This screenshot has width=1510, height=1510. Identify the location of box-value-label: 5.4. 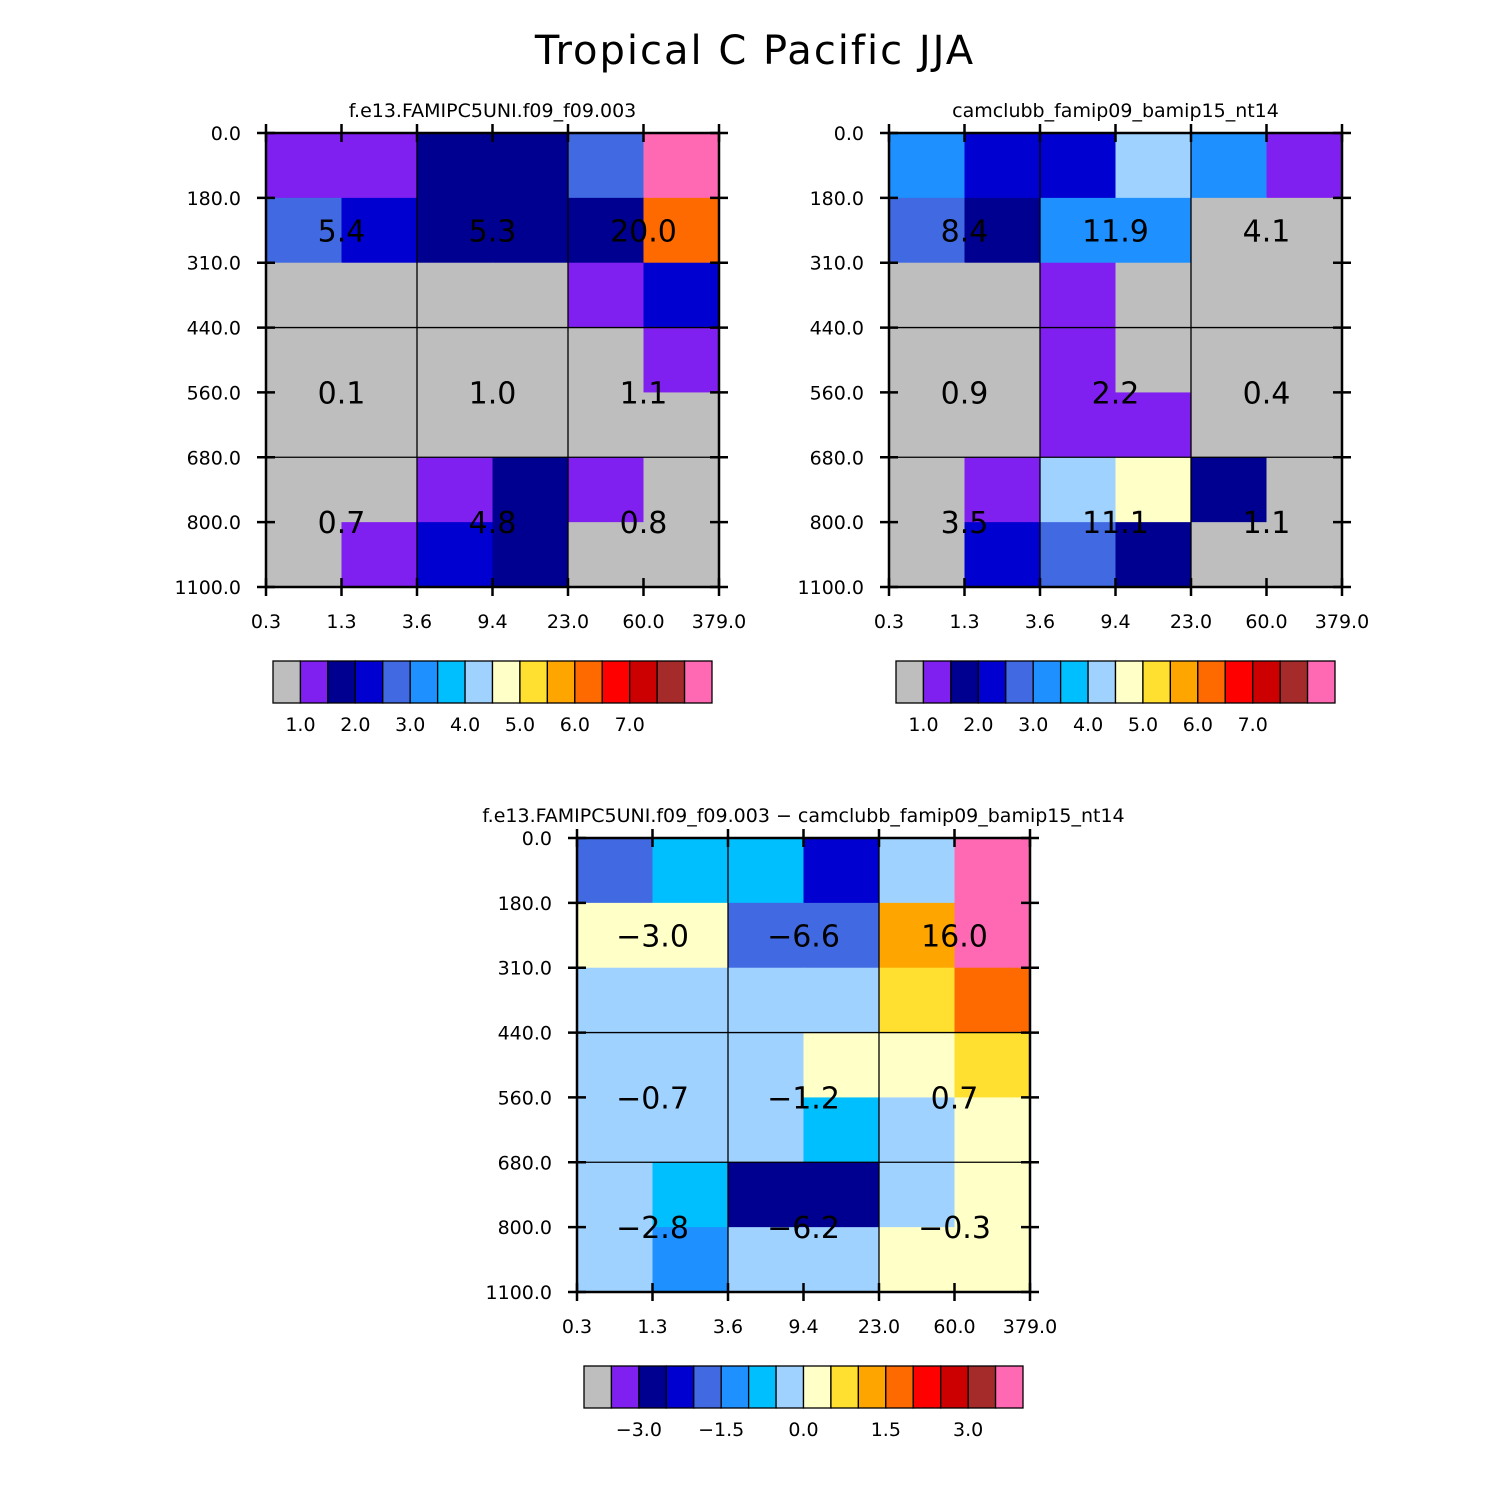
(342, 231).